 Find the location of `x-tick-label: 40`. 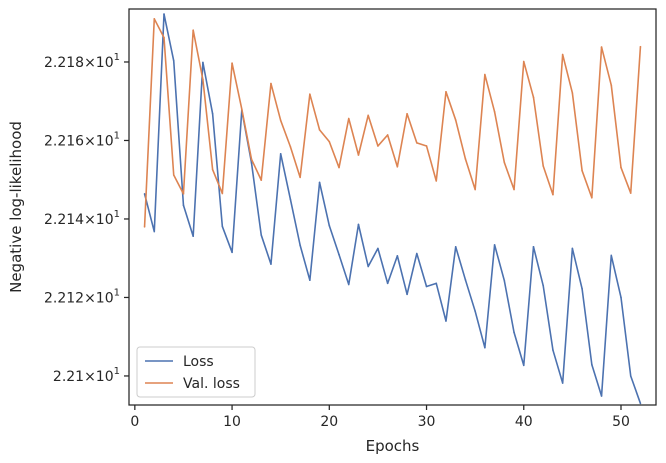

x-tick-label: 40 is located at coordinates (524, 422).